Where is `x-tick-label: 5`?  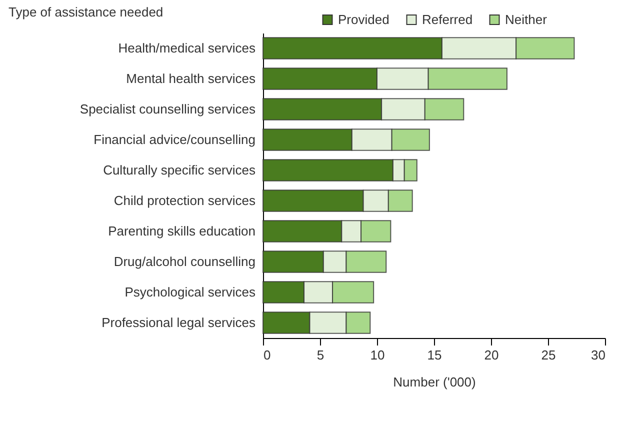
x-tick-label: 5 is located at coordinates (320, 355).